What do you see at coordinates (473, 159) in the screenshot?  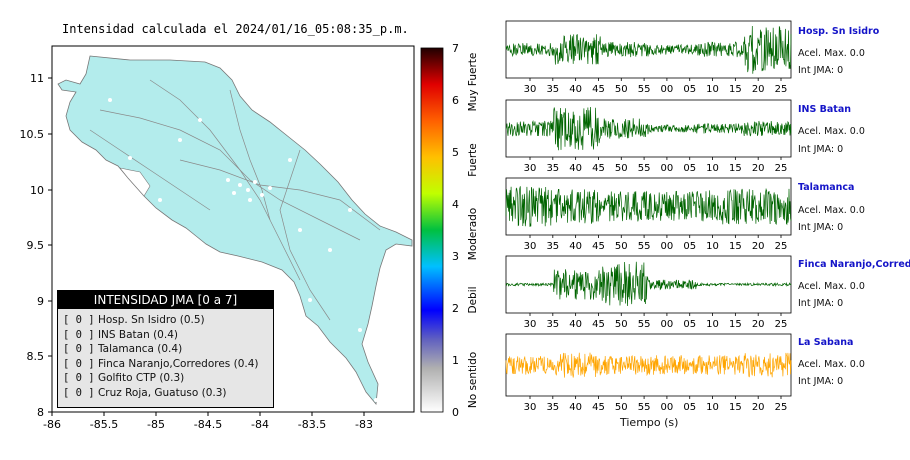 I see `colorbar-label: Fuerte` at bounding box center [473, 159].